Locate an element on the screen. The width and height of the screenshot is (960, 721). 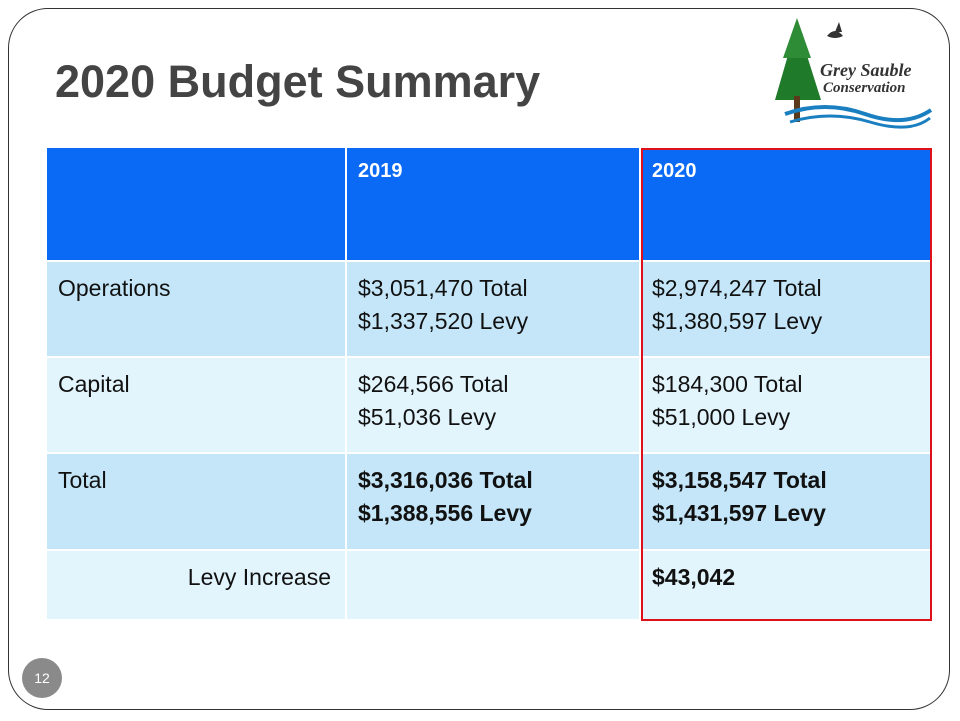
logo-graphic is located at coordinates (854, 73).